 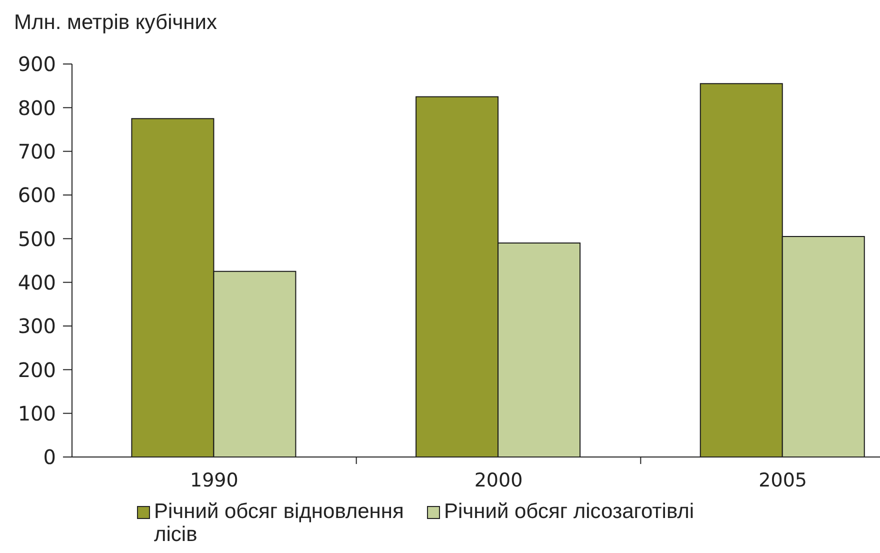 I want to click on legend-label: Річний обсяг лісозаготівлі, so click(x=569, y=511).